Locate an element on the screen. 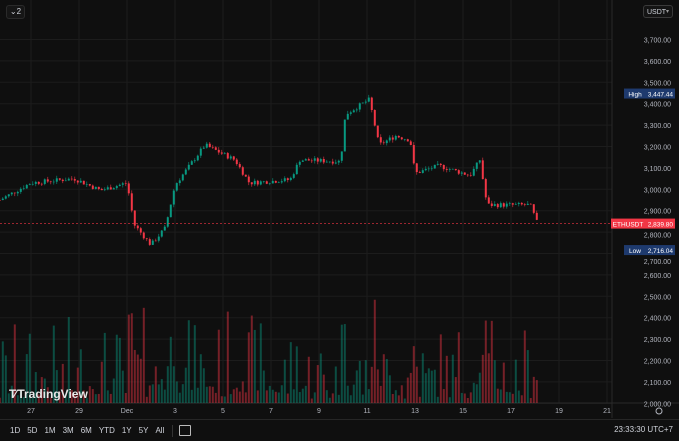 The width and height of the screenshot is (679, 441). time-tick-label: 5 is located at coordinates (223, 411).